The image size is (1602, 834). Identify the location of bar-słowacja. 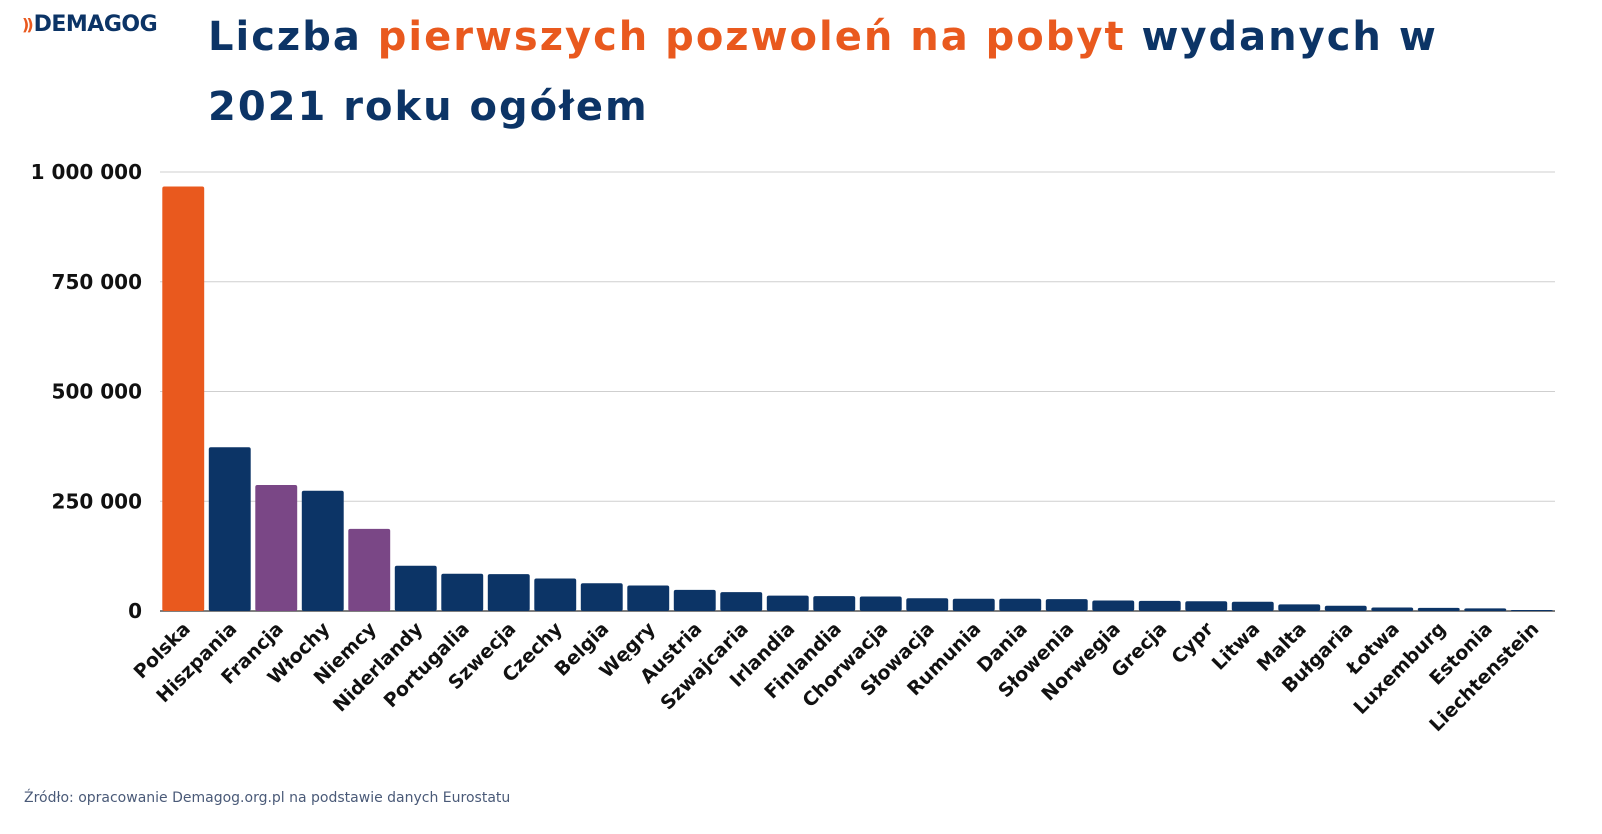
(927, 604).